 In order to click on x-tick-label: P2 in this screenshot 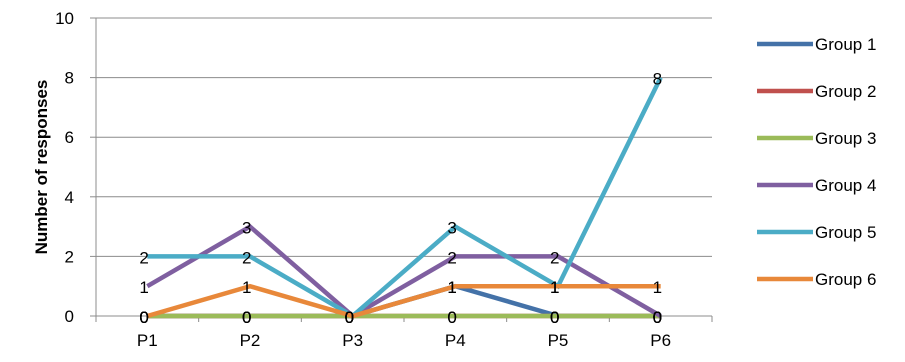, I will do `click(250, 340)`.